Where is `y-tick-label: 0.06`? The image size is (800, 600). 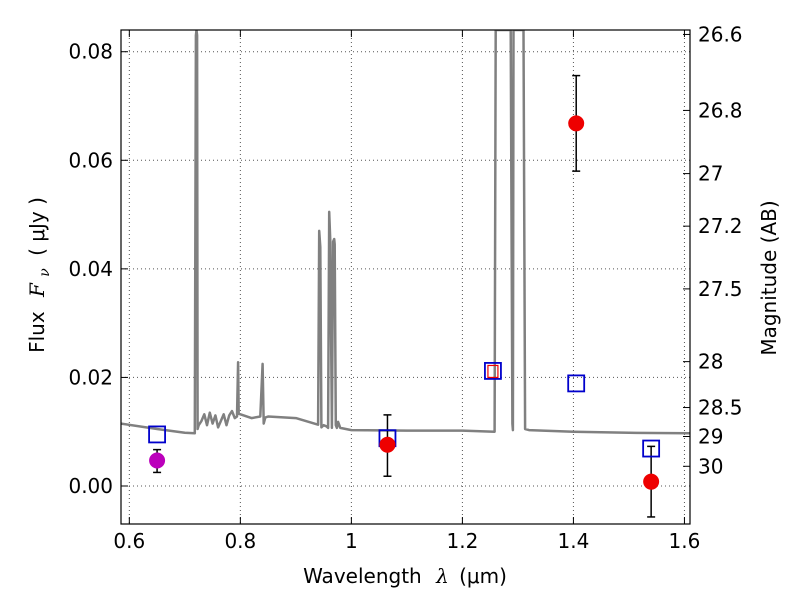 y-tick-label: 0.06 is located at coordinates (90, 160).